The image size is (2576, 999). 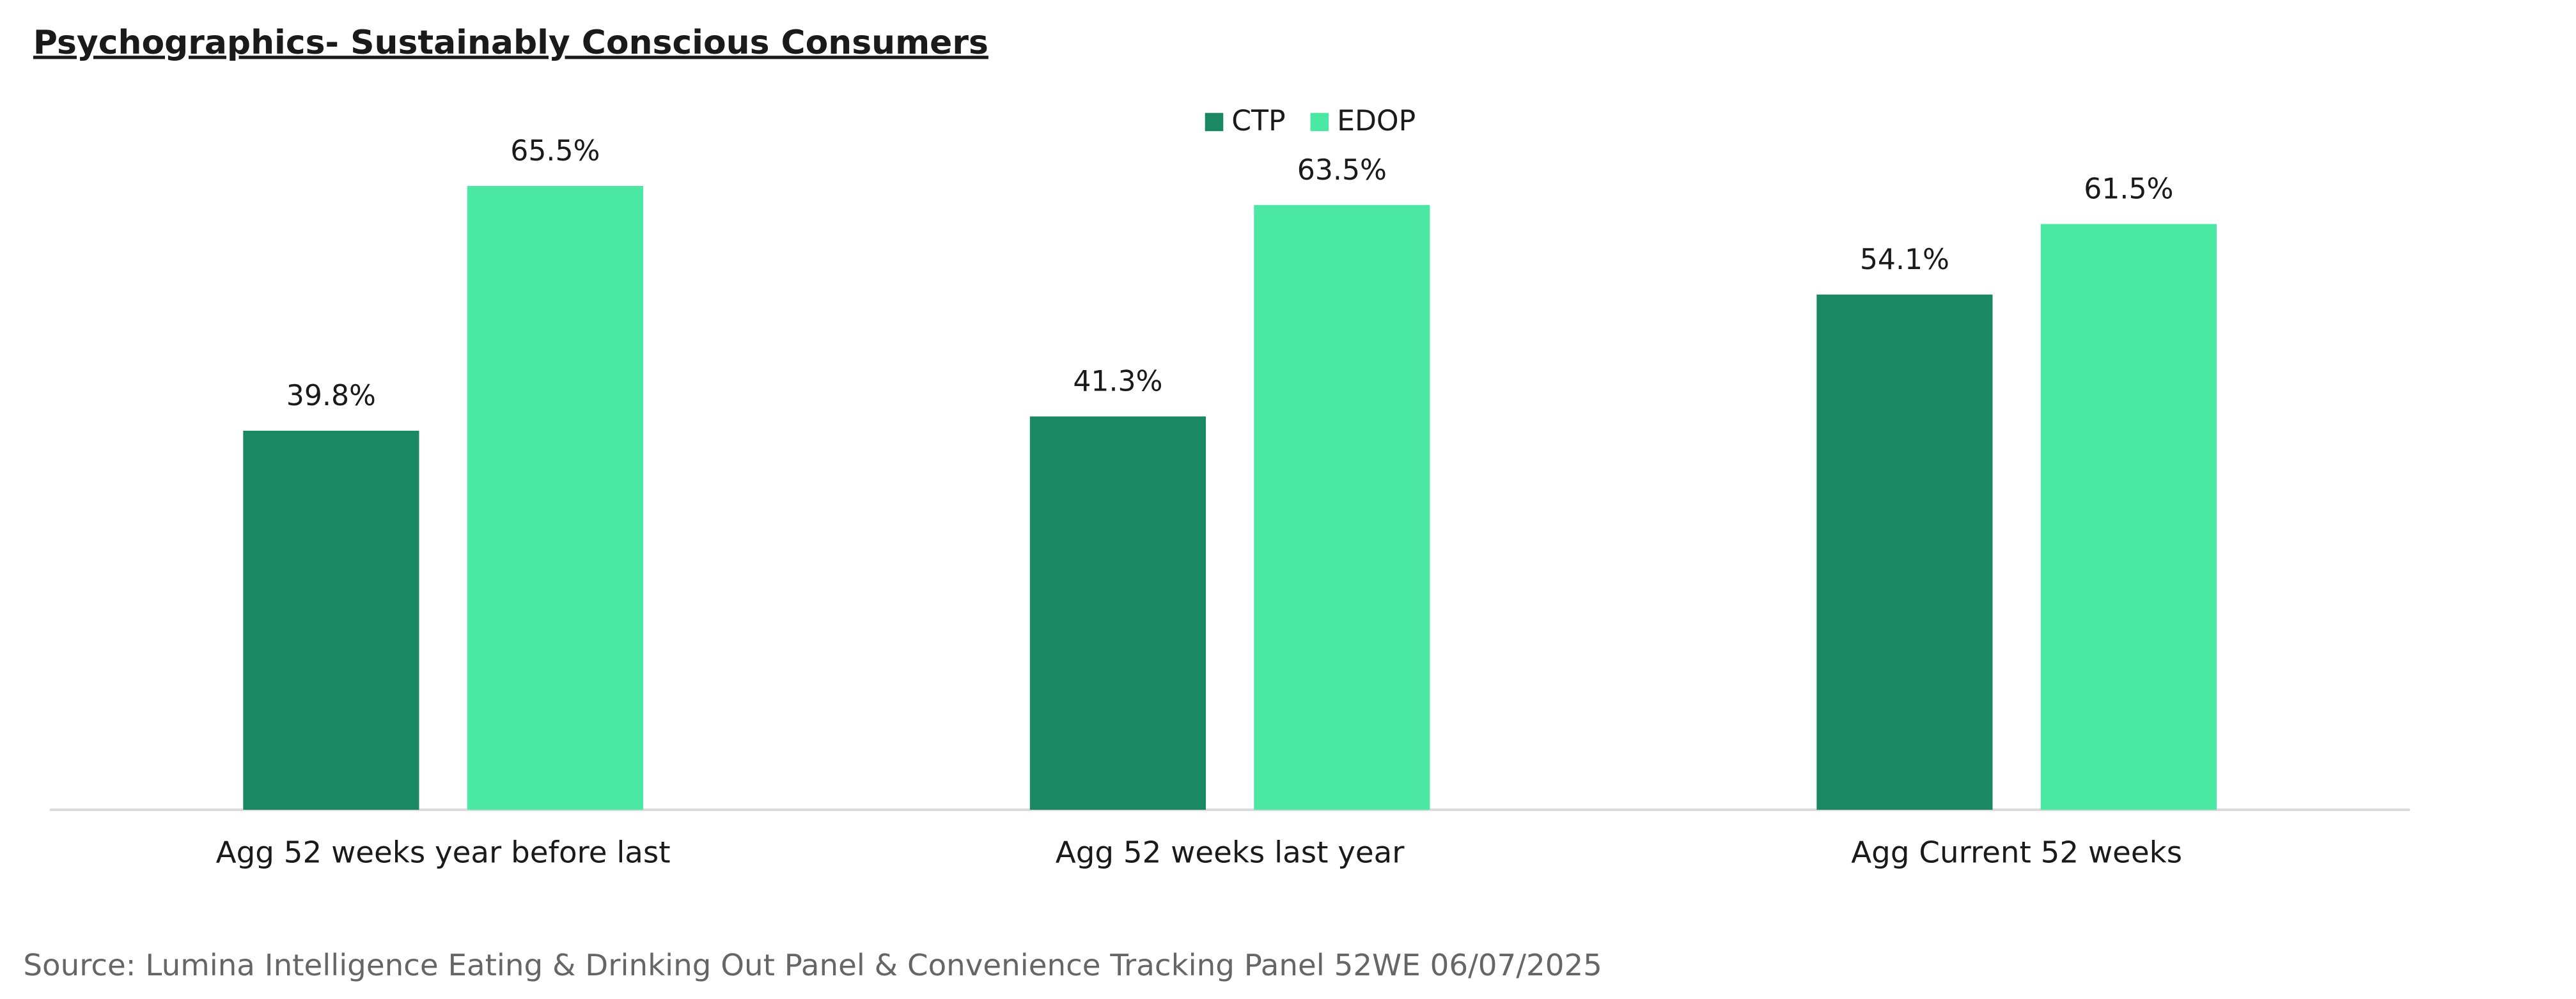 What do you see at coordinates (555, 151) in the screenshot?
I see `value-label: 65.5%` at bounding box center [555, 151].